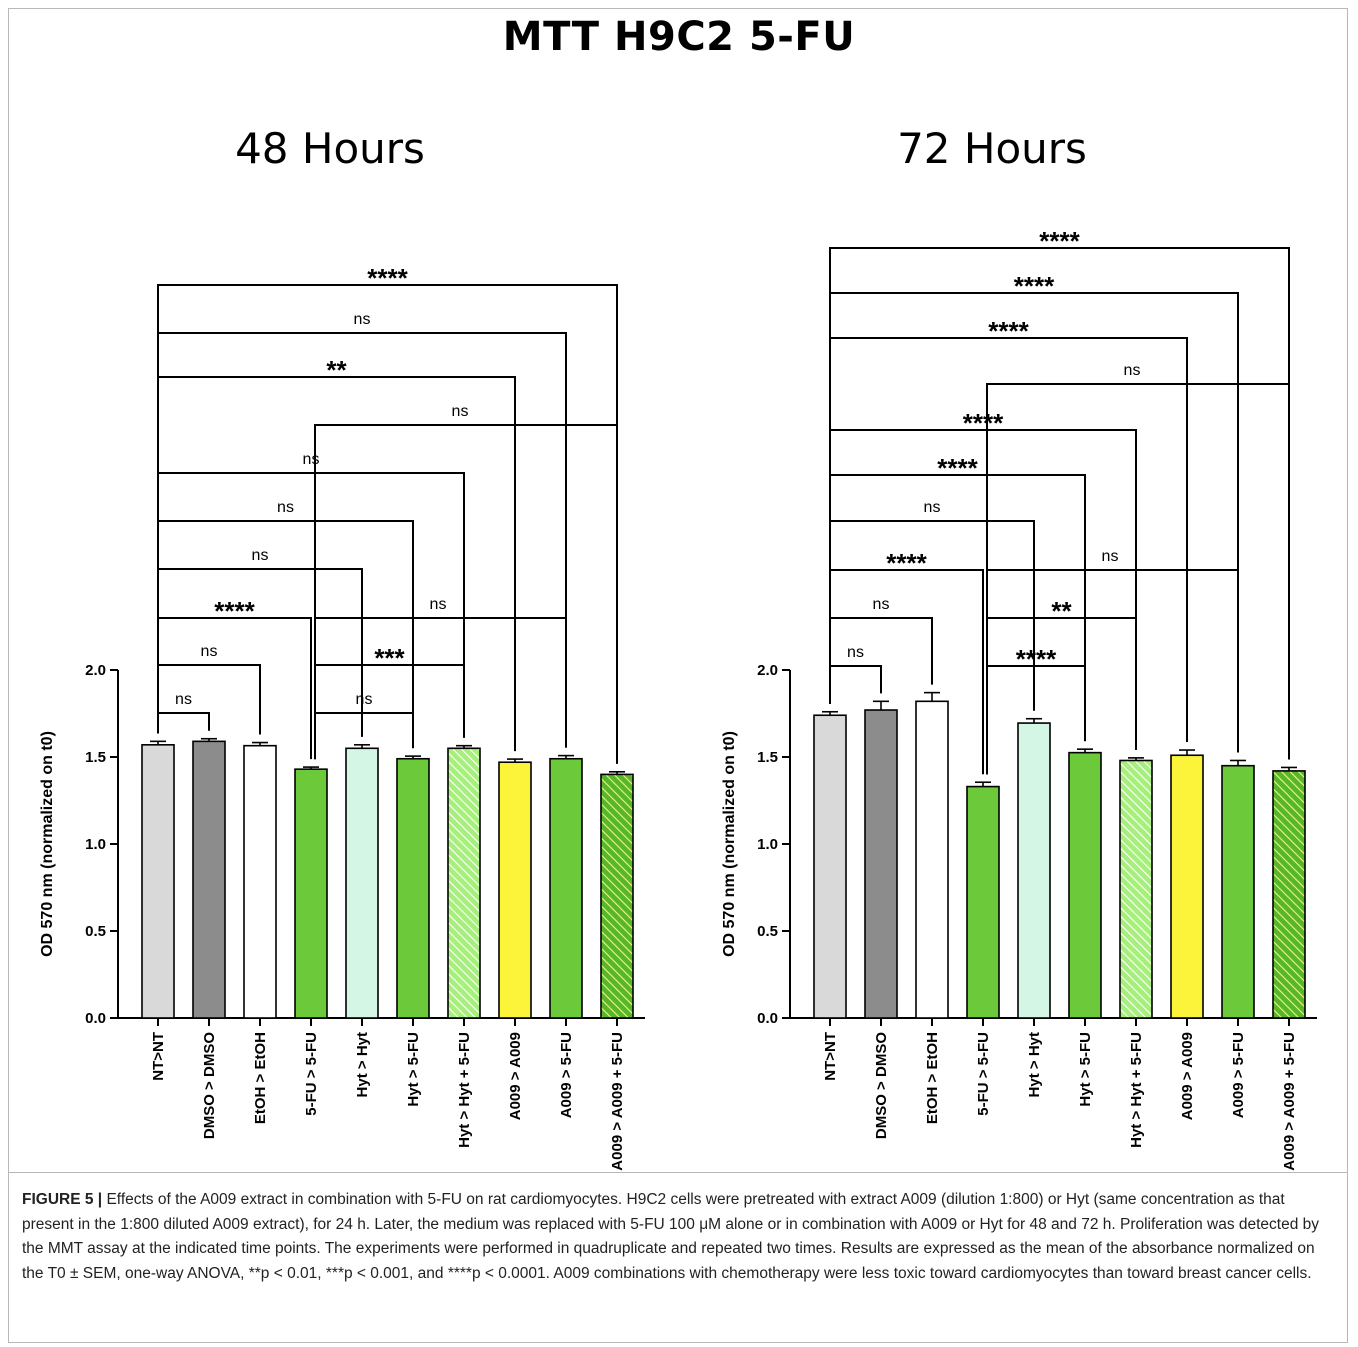 Image resolution: width=1358 pixels, height=1347 pixels. What do you see at coordinates (62, 1199) in the screenshot?
I see `caption-label: FIGURE 5 |` at bounding box center [62, 1199].